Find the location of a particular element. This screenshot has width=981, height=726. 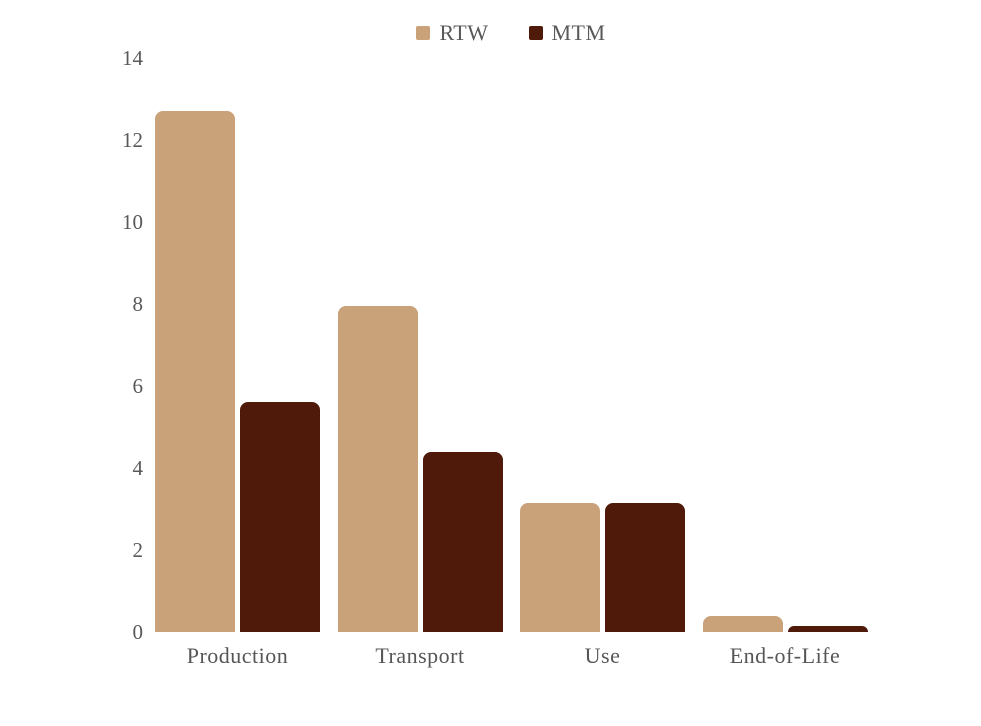

legend-item-mtm: MTM is located at coordinates (567, 33).